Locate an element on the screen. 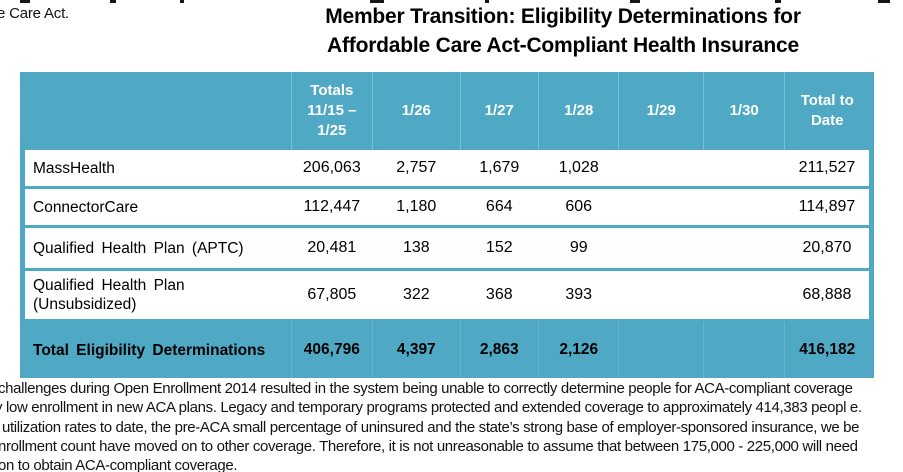 Image resolution: width=903 pixels, height=472 pixels. cell-value: 99 is located at coordinates (578, 247).